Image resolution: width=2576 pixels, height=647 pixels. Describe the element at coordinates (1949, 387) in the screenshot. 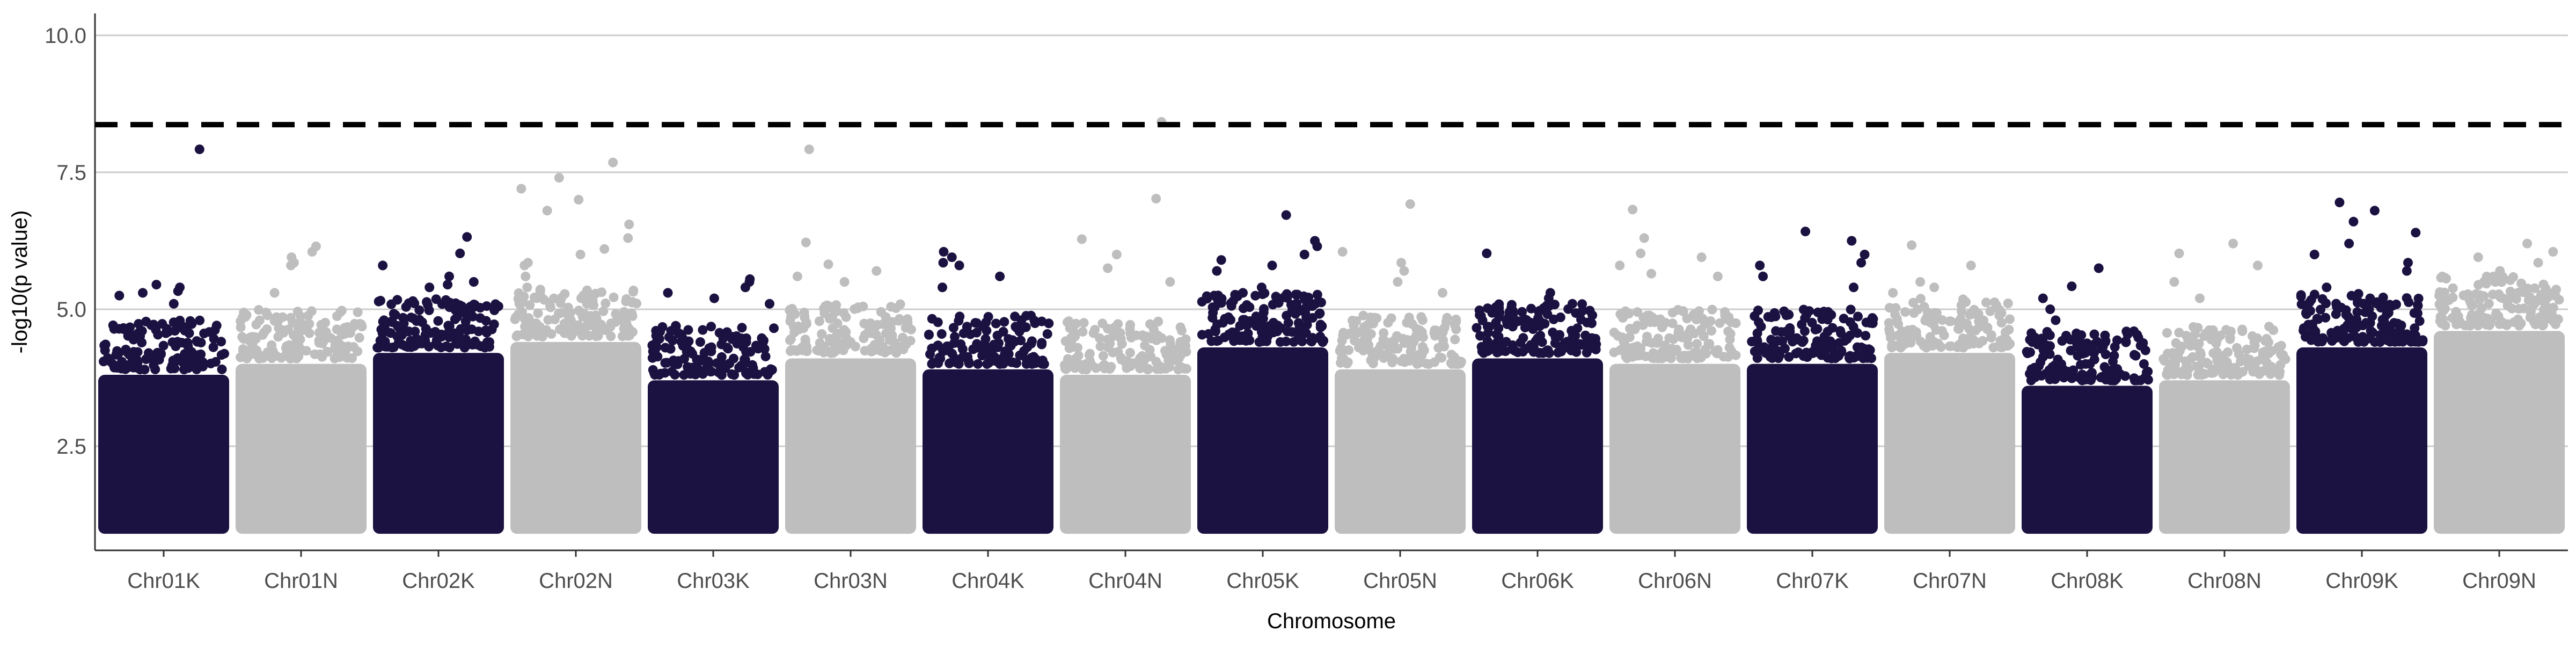

I see `chromosome-Chr07N-points` at that location.